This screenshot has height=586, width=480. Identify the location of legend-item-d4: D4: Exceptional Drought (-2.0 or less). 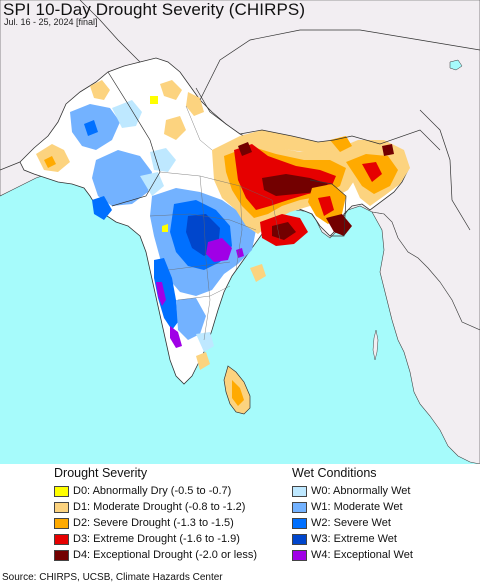
(155, 555).